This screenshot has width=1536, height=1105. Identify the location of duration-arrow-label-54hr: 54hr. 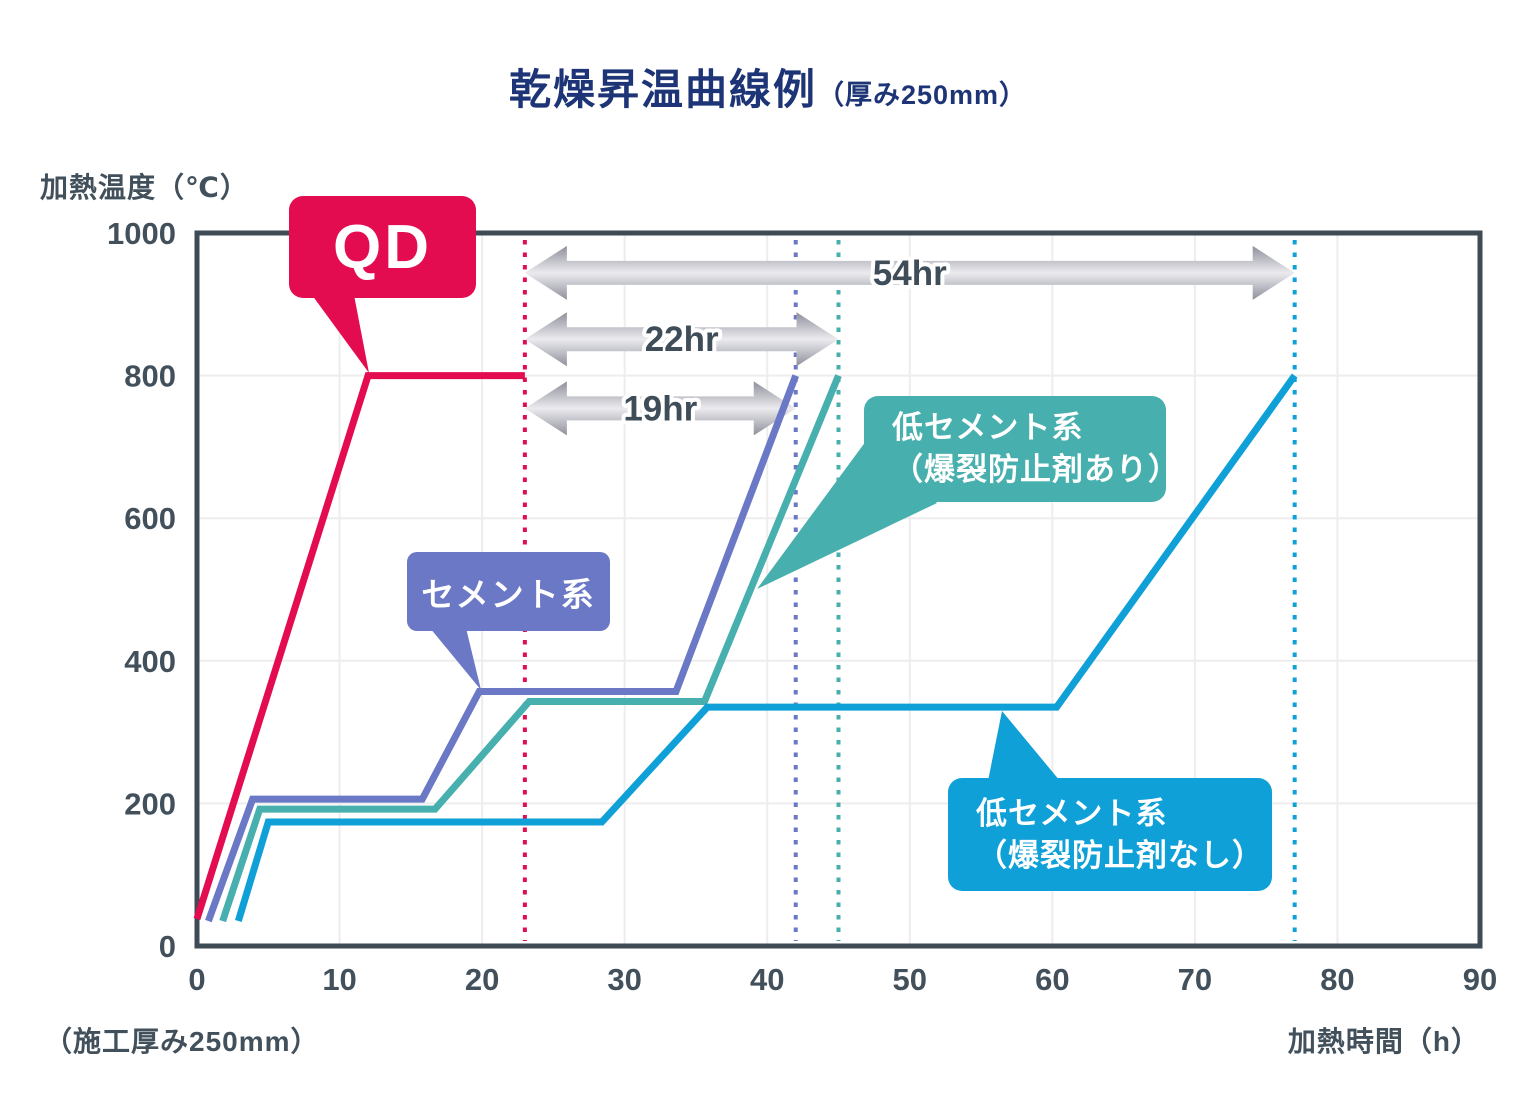
(910, 273).